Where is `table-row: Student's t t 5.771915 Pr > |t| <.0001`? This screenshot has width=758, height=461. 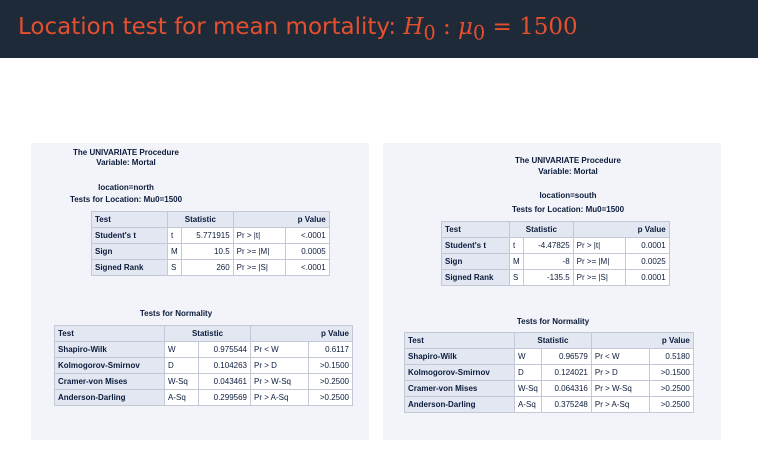 table-row: Student's t t 5.771915 Pr > |t| <.0001 is located at coordinates (210, 235).